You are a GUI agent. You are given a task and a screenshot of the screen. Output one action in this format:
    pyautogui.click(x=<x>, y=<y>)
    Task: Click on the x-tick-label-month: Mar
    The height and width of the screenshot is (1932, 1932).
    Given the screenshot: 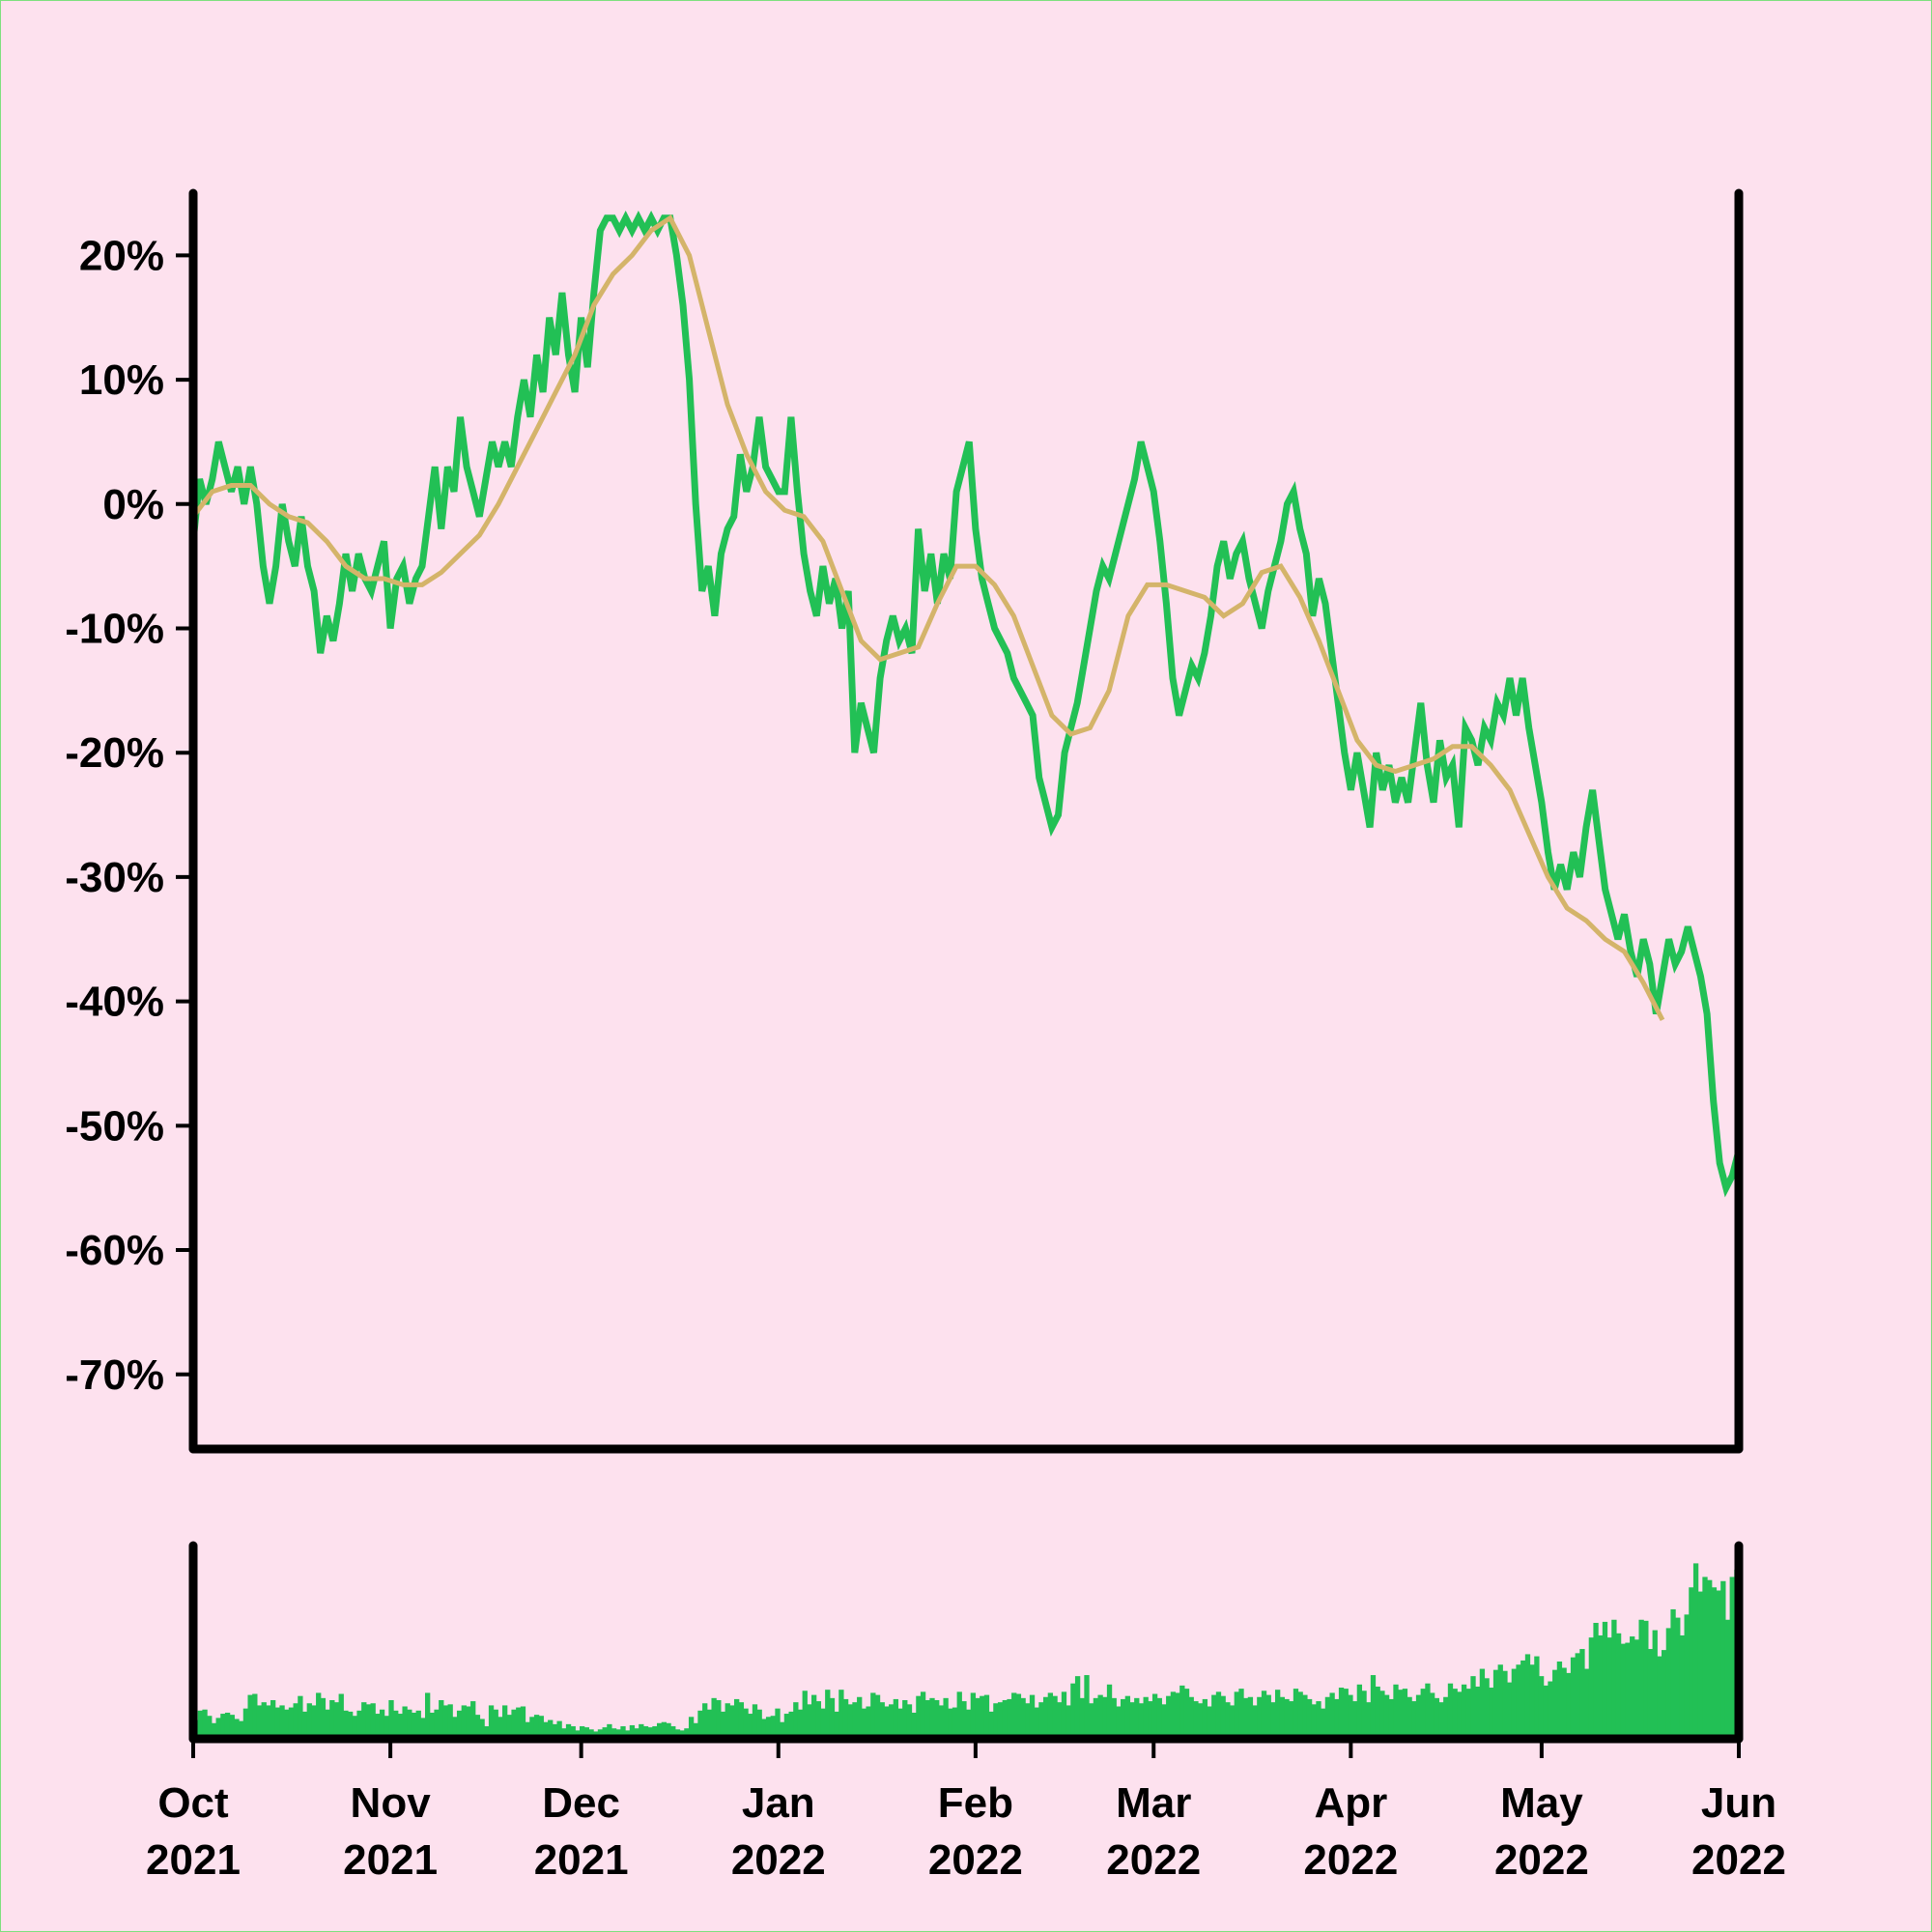 What is the action you would take?
    pyautogui.click(x=1153, y=1803)
    